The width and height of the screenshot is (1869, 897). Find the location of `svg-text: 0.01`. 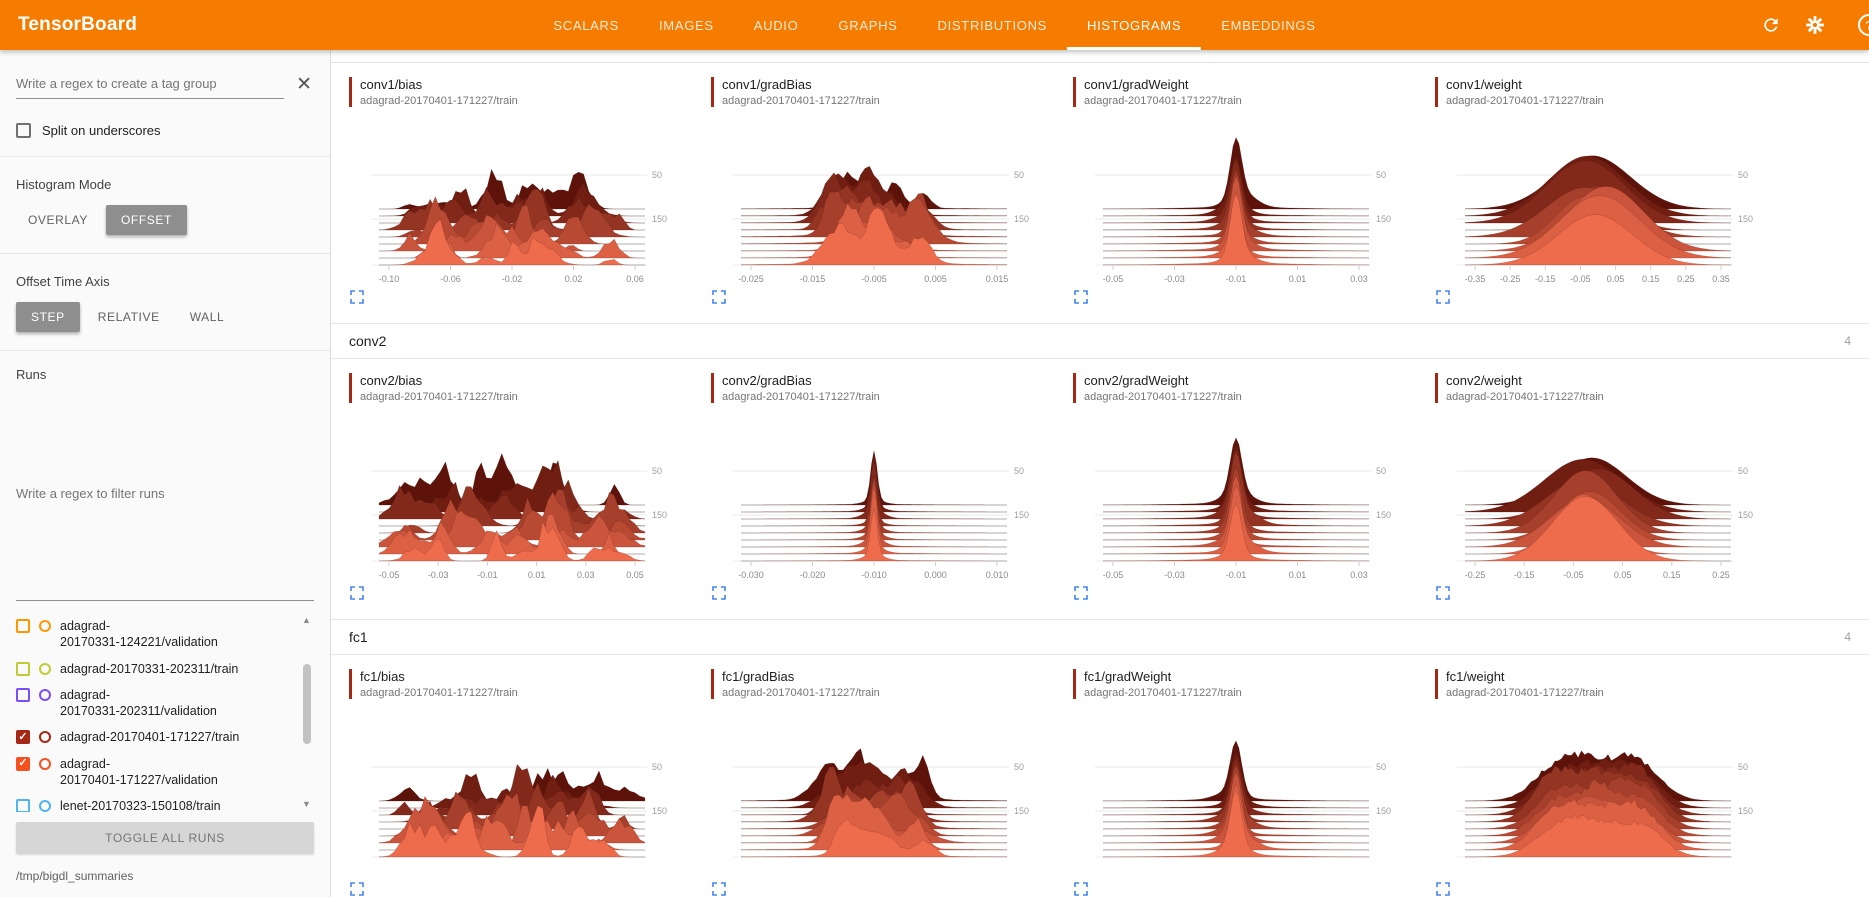

svg-text: 0.01 is located at coordinates (537, 575).